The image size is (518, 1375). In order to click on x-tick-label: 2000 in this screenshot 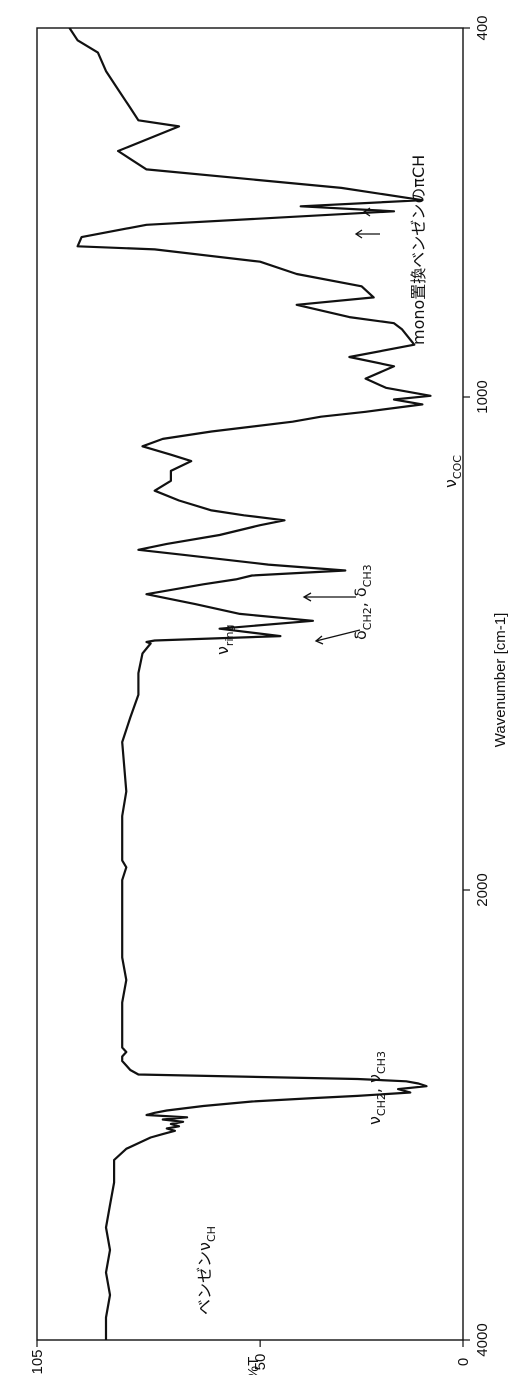, I will do `click(482, 889)`.